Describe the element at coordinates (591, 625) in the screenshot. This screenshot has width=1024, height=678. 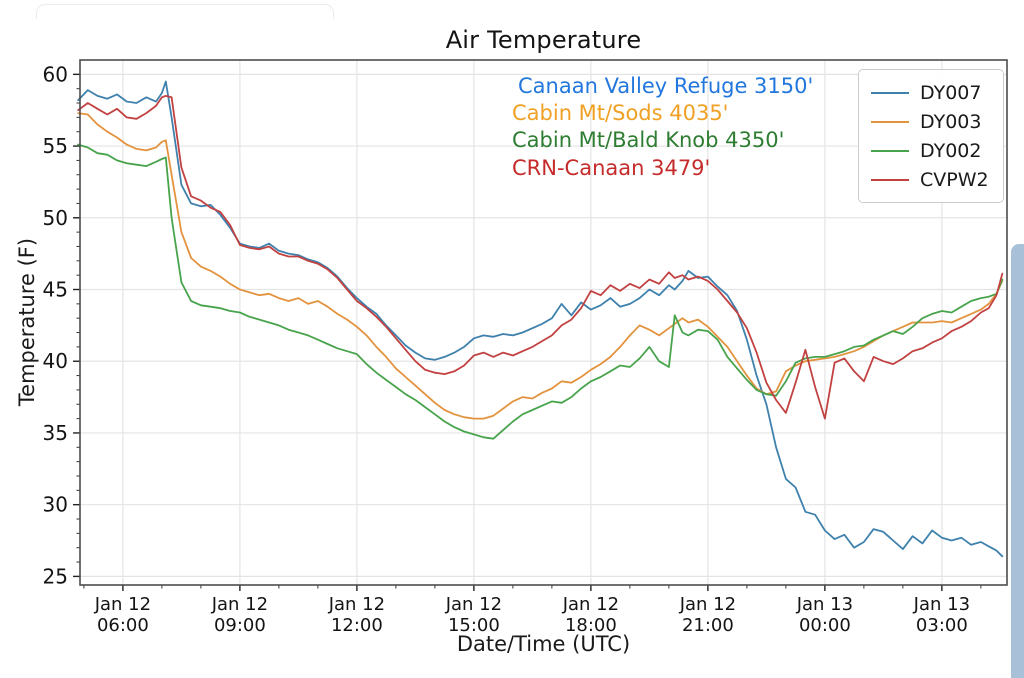
I see `x-tick-label-time: 18:00` at that location.